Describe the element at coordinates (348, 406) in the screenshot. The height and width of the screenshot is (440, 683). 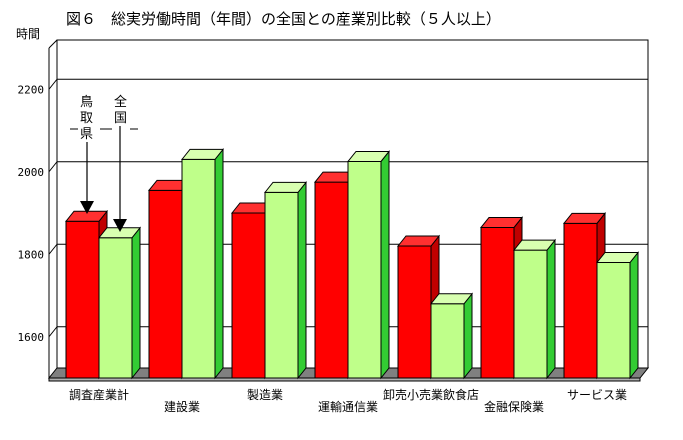
I see `x-tick-label: 運輸通信業` at that location.